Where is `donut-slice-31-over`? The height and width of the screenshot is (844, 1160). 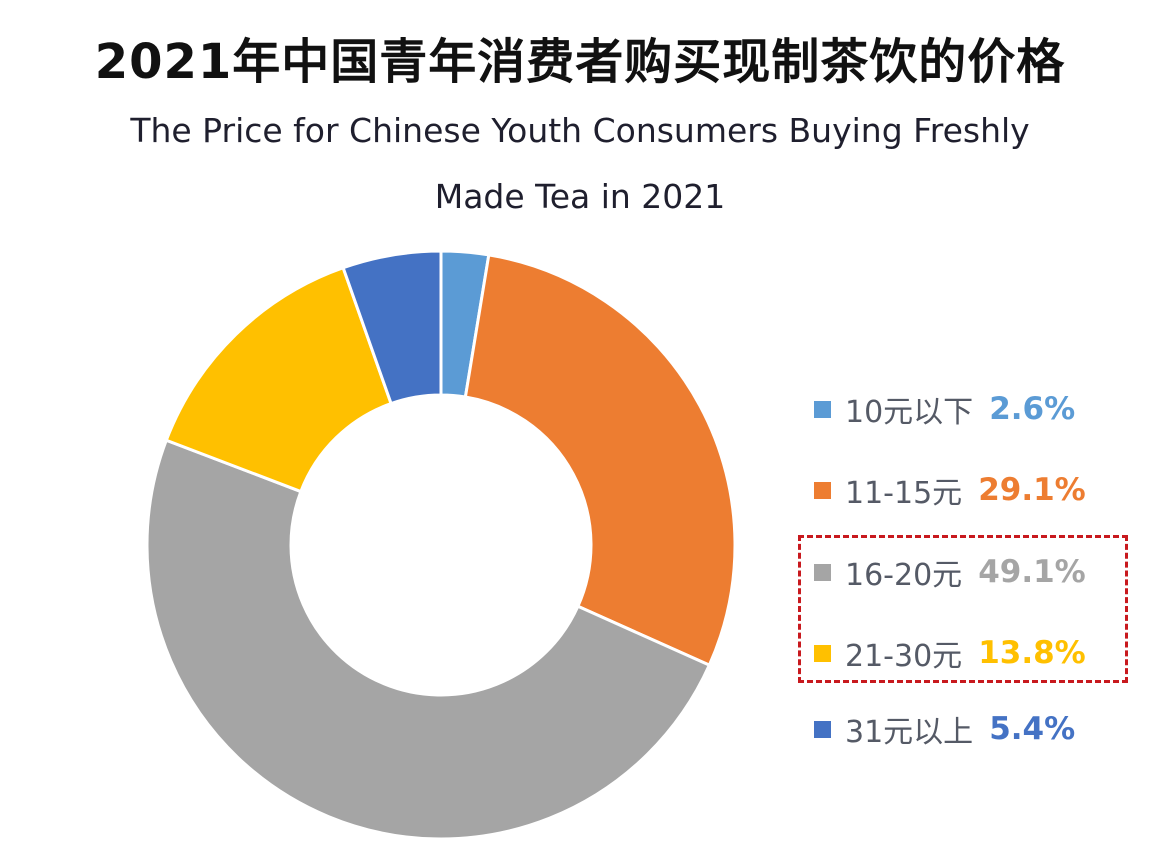
donut-slice-31-over is located at coordinates (392, 327).